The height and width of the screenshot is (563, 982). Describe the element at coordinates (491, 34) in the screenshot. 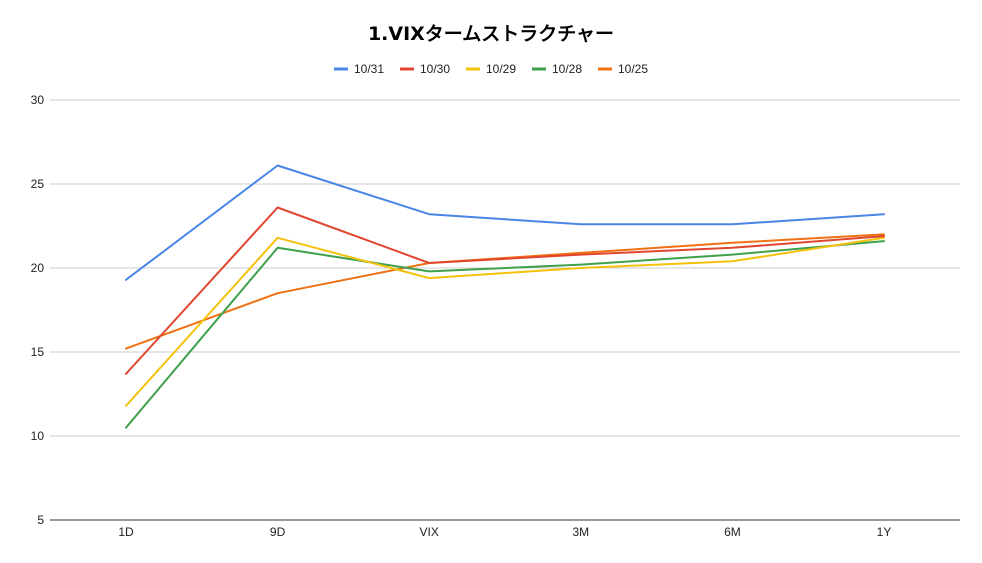

I see `chart-title: 1.VIXタームストラクチャー` at that location.